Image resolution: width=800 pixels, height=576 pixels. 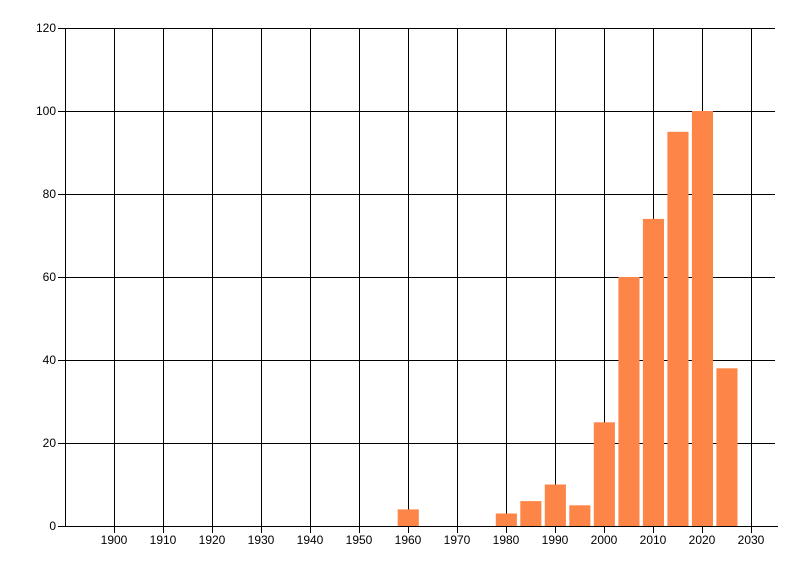 I want to click on x-tick-label: 1930, so click(x=261, y=540).